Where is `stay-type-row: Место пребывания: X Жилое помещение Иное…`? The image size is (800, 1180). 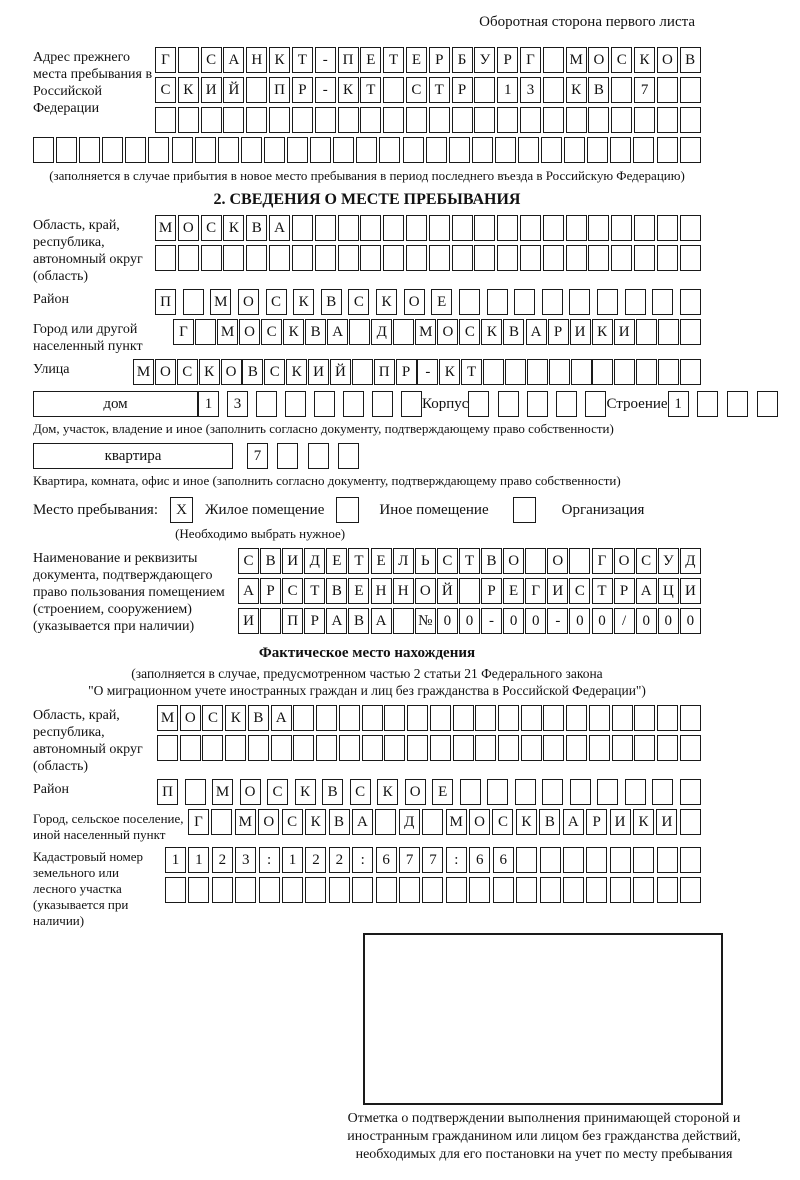 stay-type-row: Место пребывания: X Жилое помещение Иное… is located at coordinates (367, 510).